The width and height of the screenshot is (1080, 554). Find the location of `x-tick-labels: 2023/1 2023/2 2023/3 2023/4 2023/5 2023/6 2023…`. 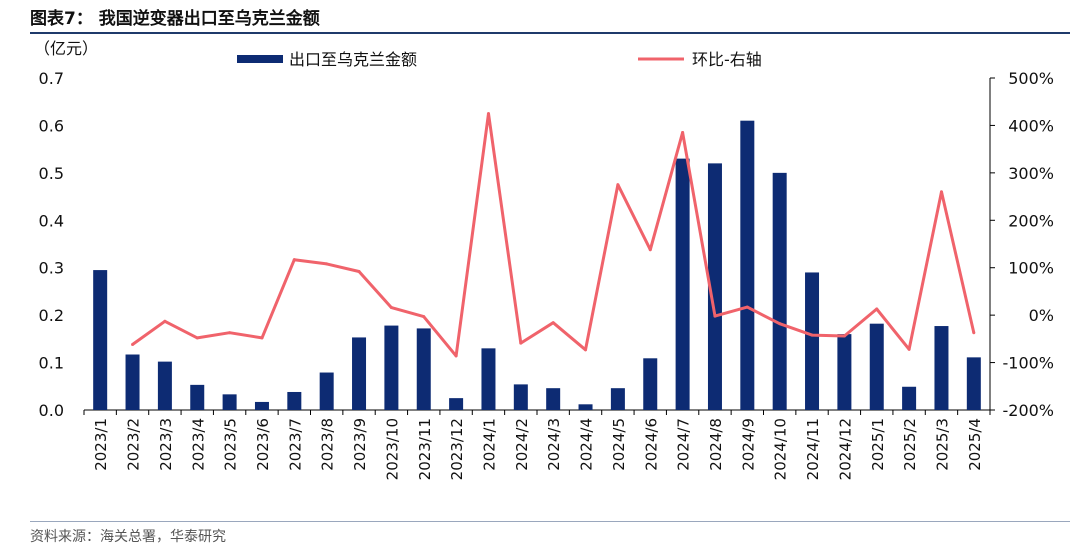

x-tick-labels: 2023/1 2023/2 2023/3 2023/4 2023/5 2023/6 2023… is located at coordinates (538, 449).